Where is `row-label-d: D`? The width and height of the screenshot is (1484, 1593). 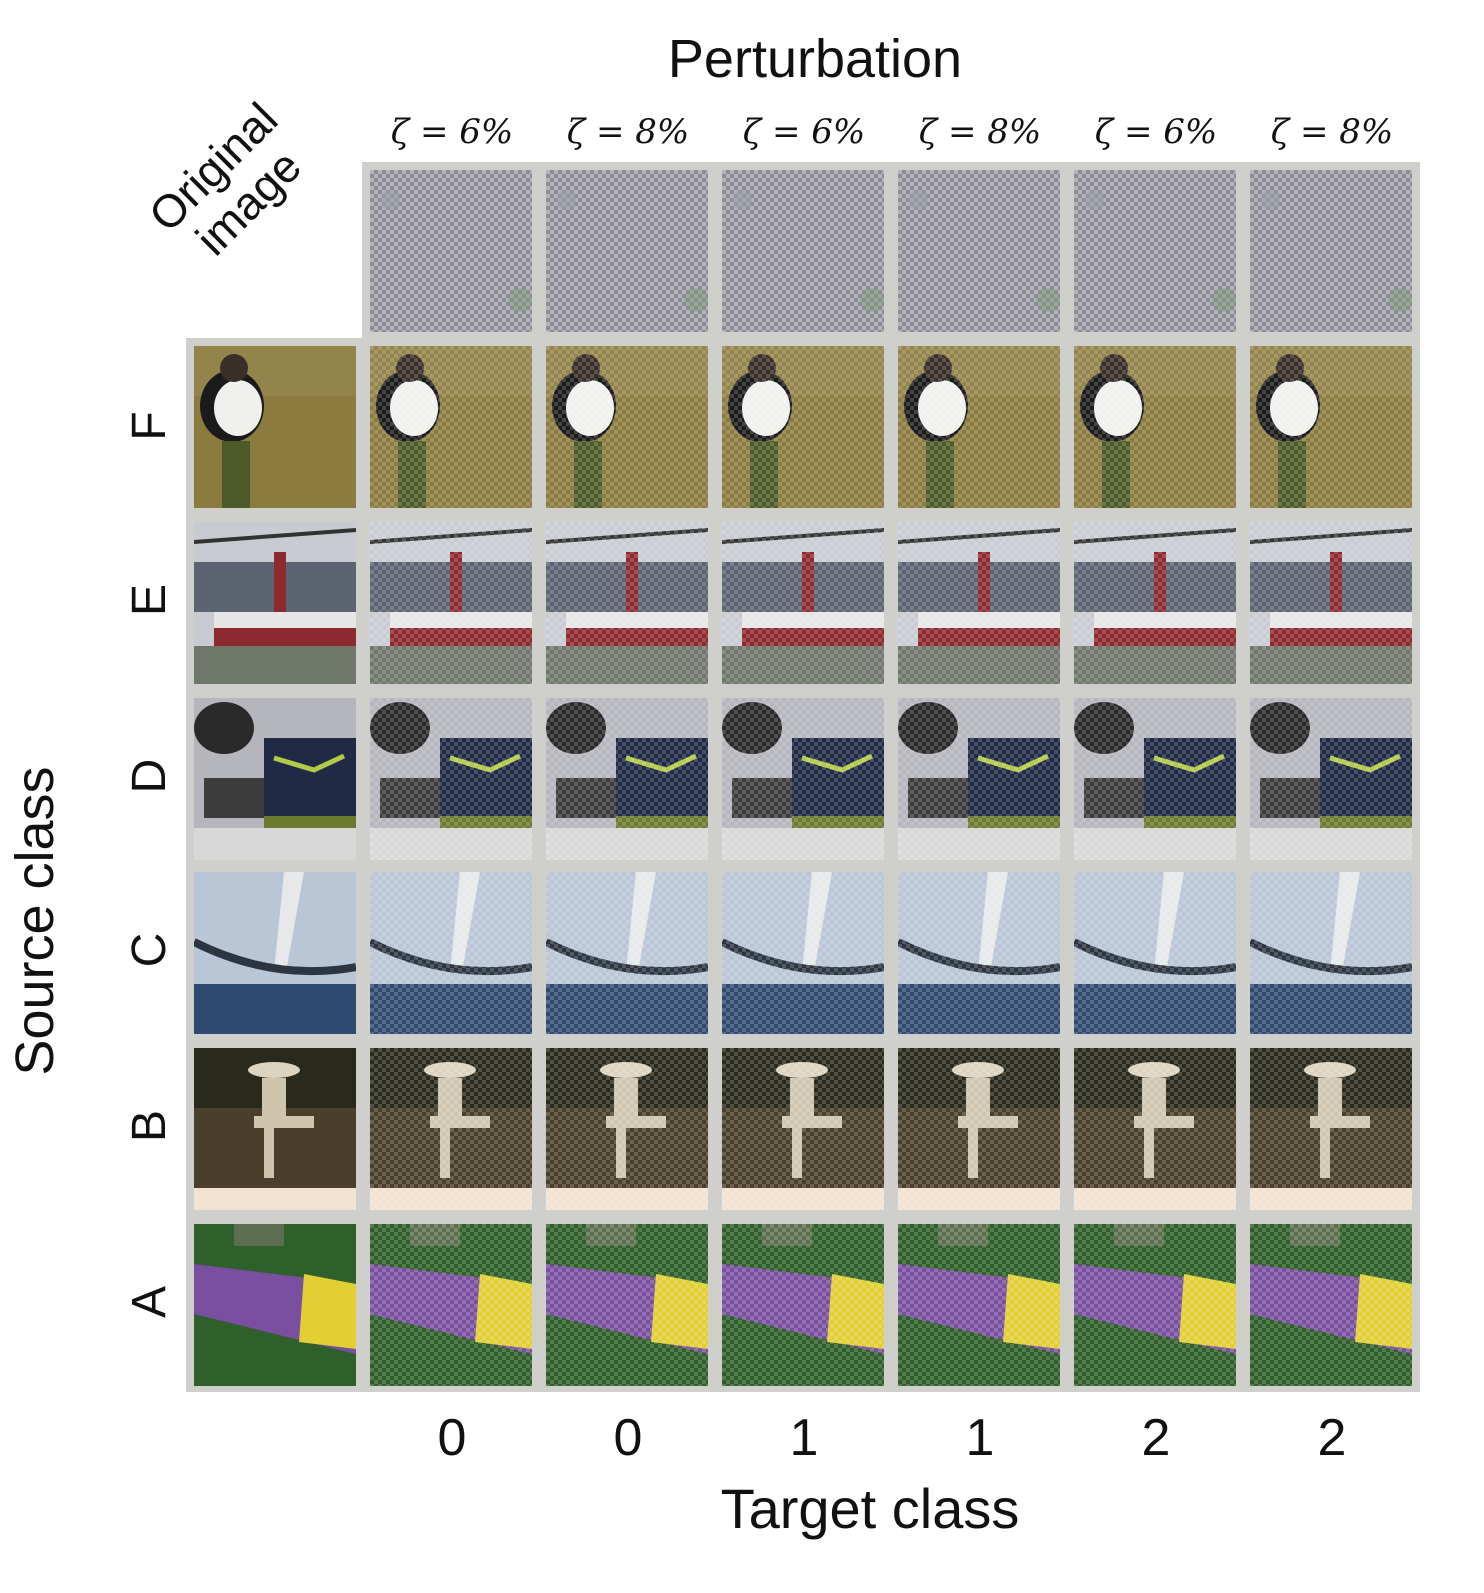
row-label-d: D is located at coordinates (149, 776).